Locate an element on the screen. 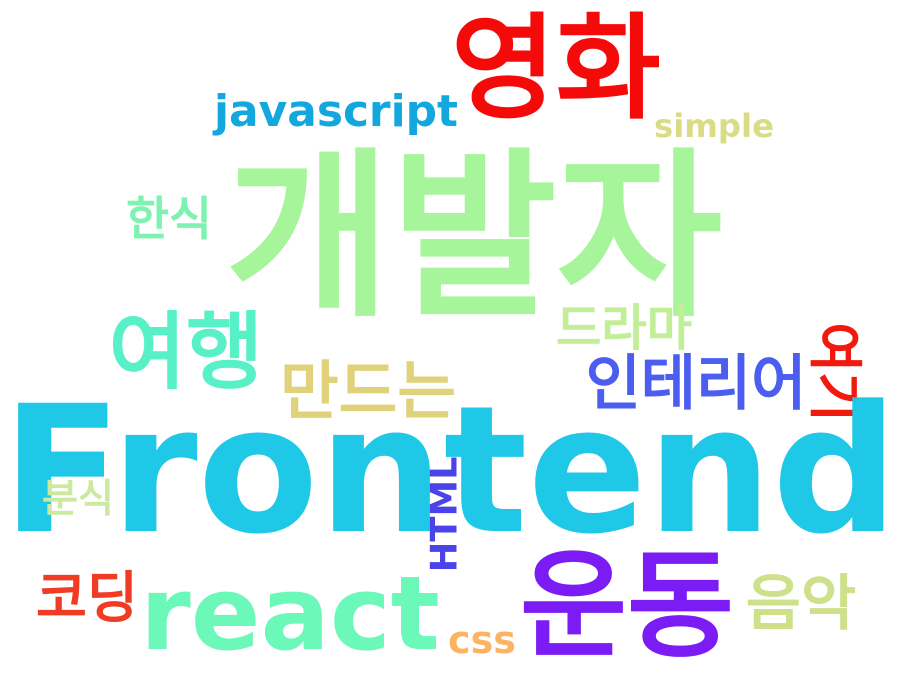  word-koding: 코딩 is located at coordinates (87, 599).